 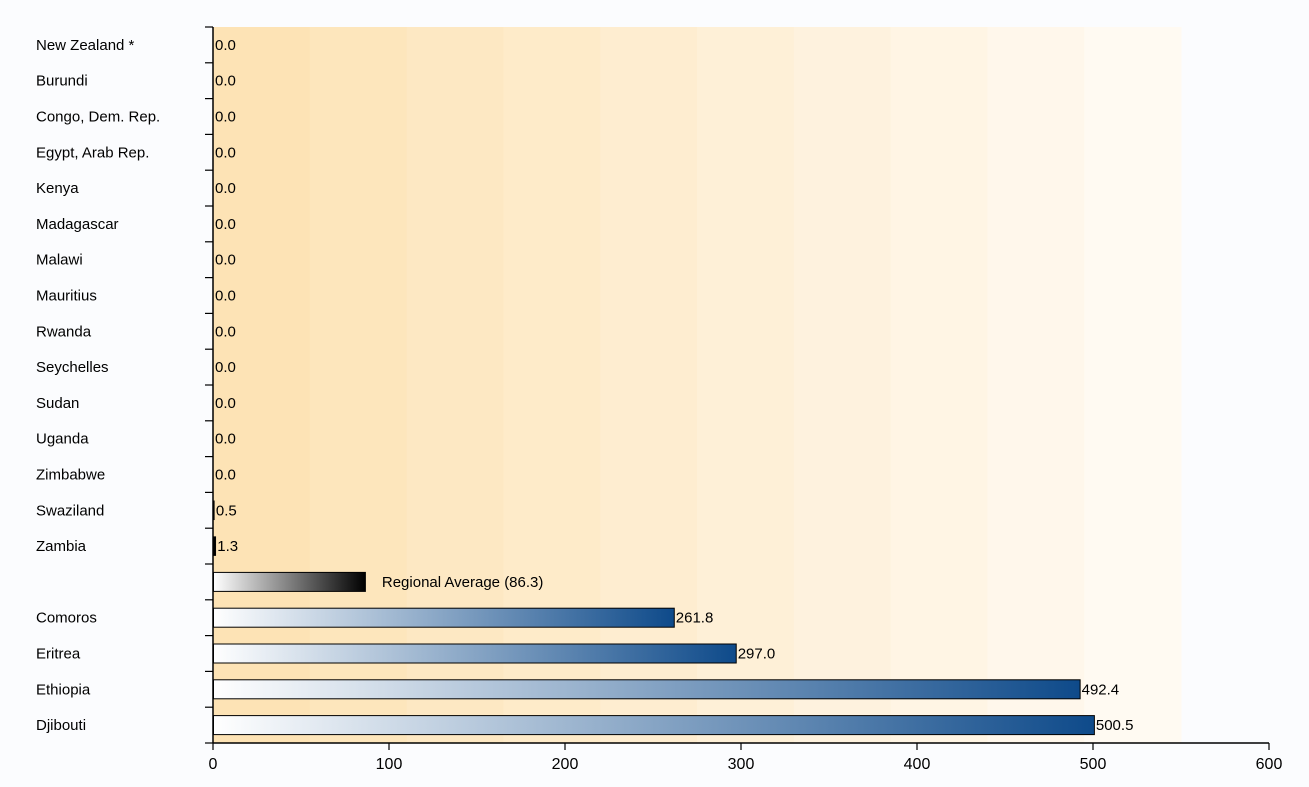 I want to click on value-label: 1.3, so click(x=227, y=546).